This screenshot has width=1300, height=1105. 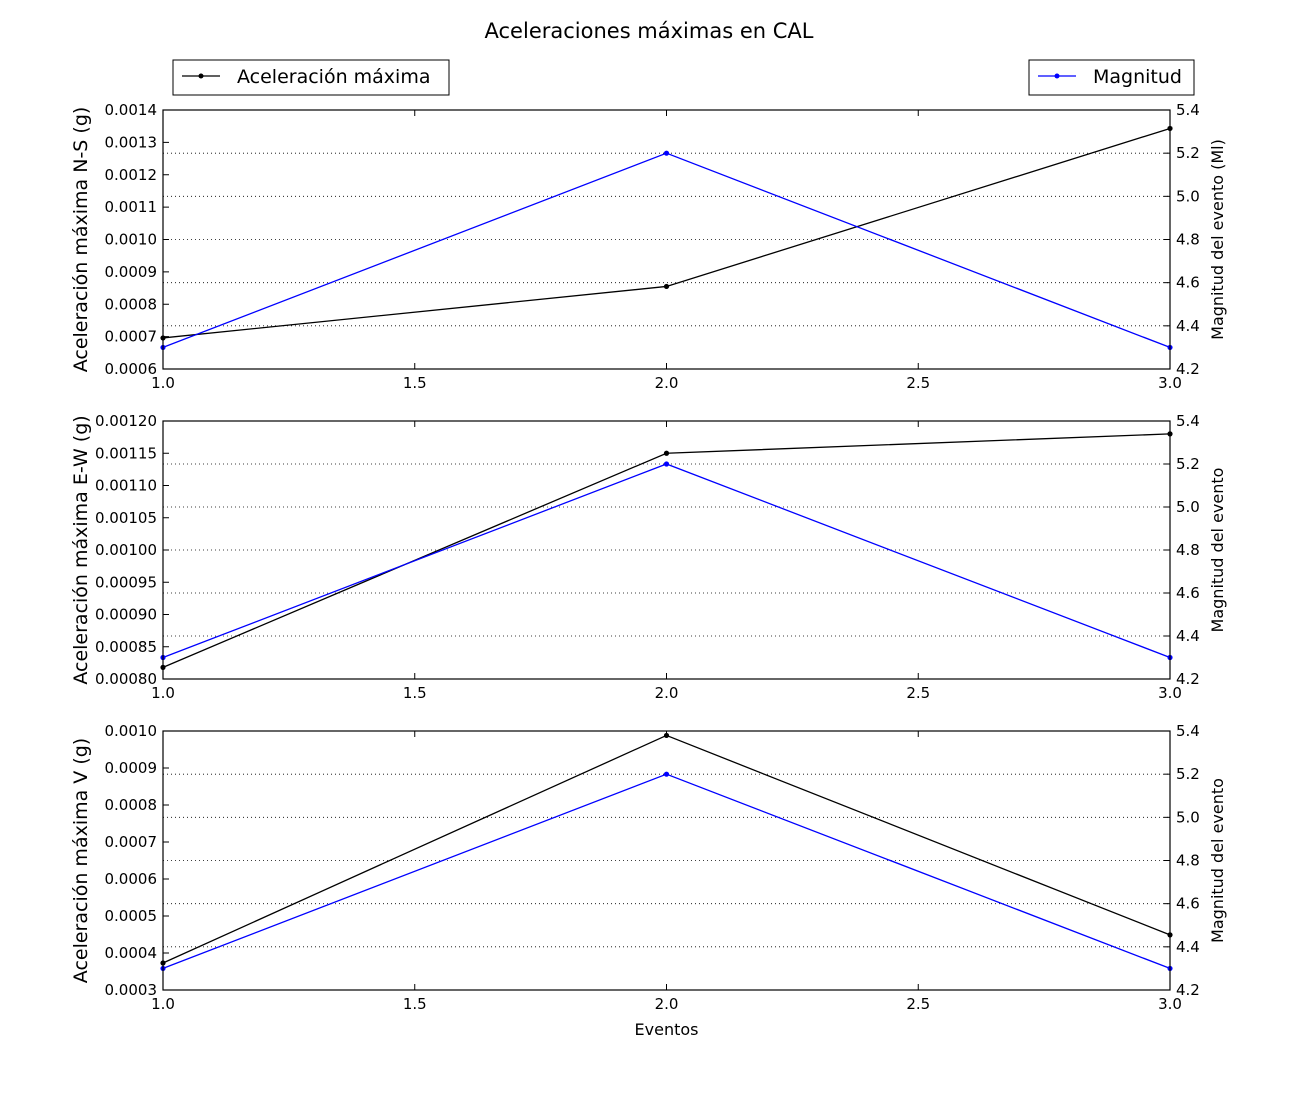 What do you see at coordinates (1057, 76) in the screenshot?
I see `legend-right-marker` at bounding box center [1057, 76].